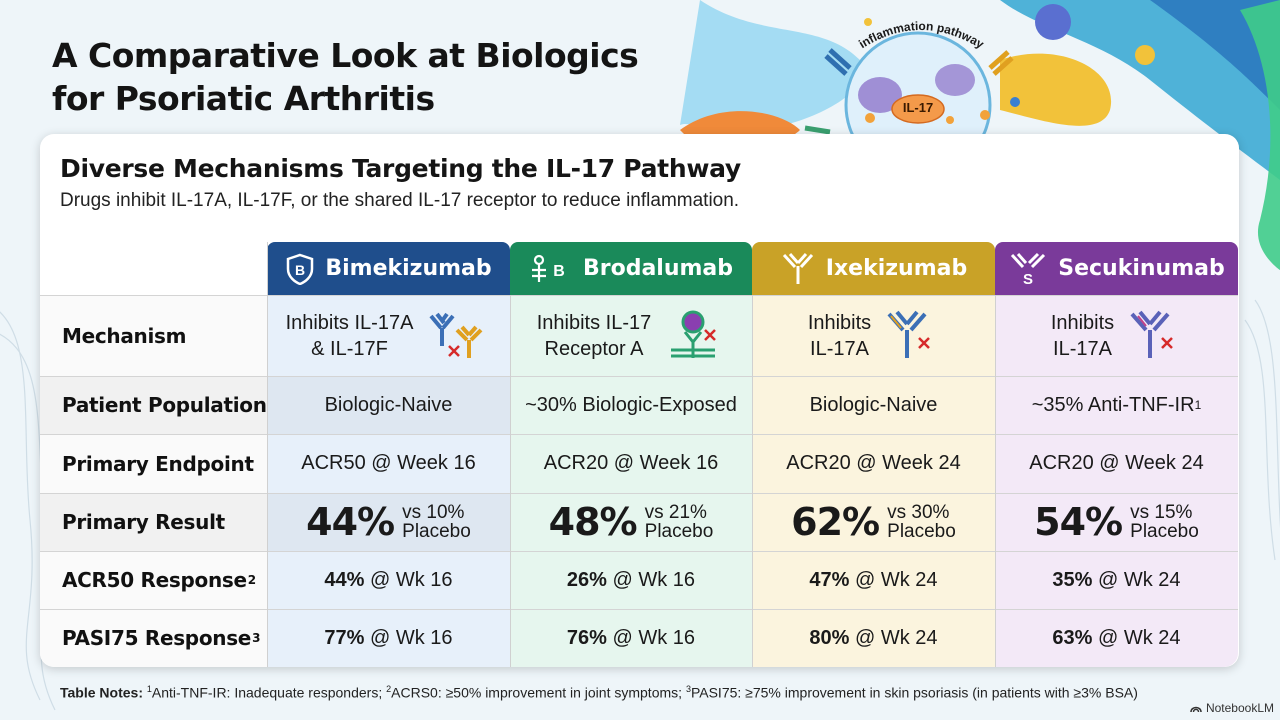  I want to click on row-label-acr50: ACR50 Response 2, so click(159, 580).